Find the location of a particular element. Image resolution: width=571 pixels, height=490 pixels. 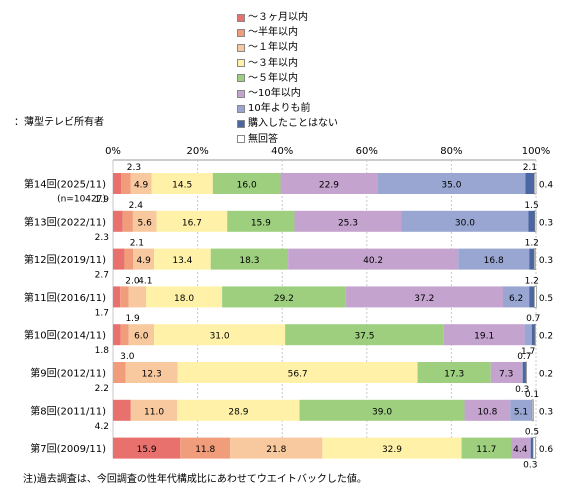

data-label: 16.0 is located at coordinates (247, 186).